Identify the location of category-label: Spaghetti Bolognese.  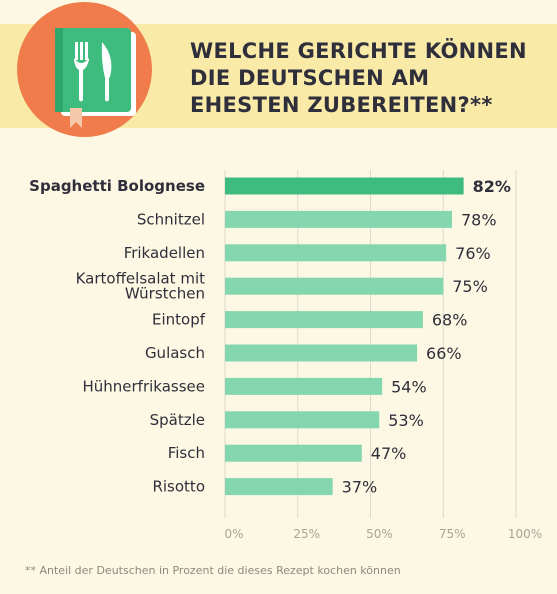
(117, 186).